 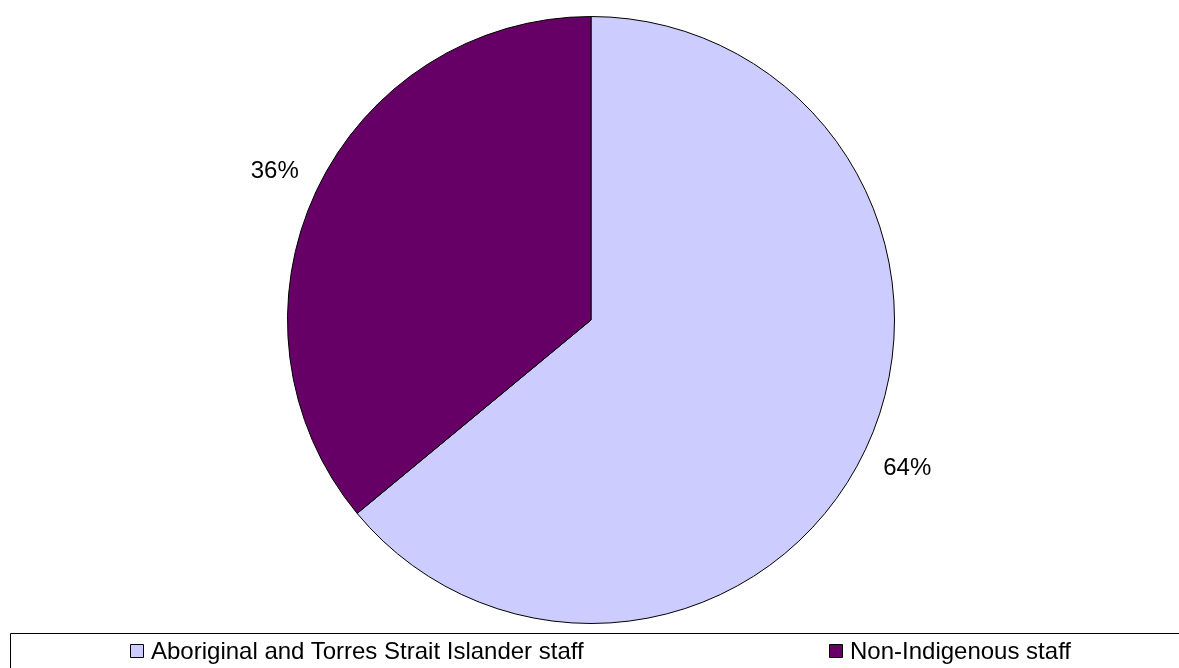 I want to click on data-label: 64%, so click(x=907, y=467).